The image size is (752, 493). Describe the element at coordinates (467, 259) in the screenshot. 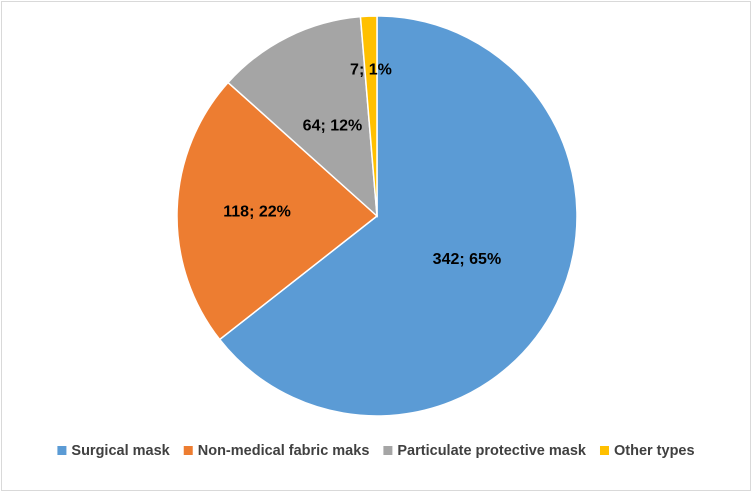

I see `data-label: 342; 65%` at that location.